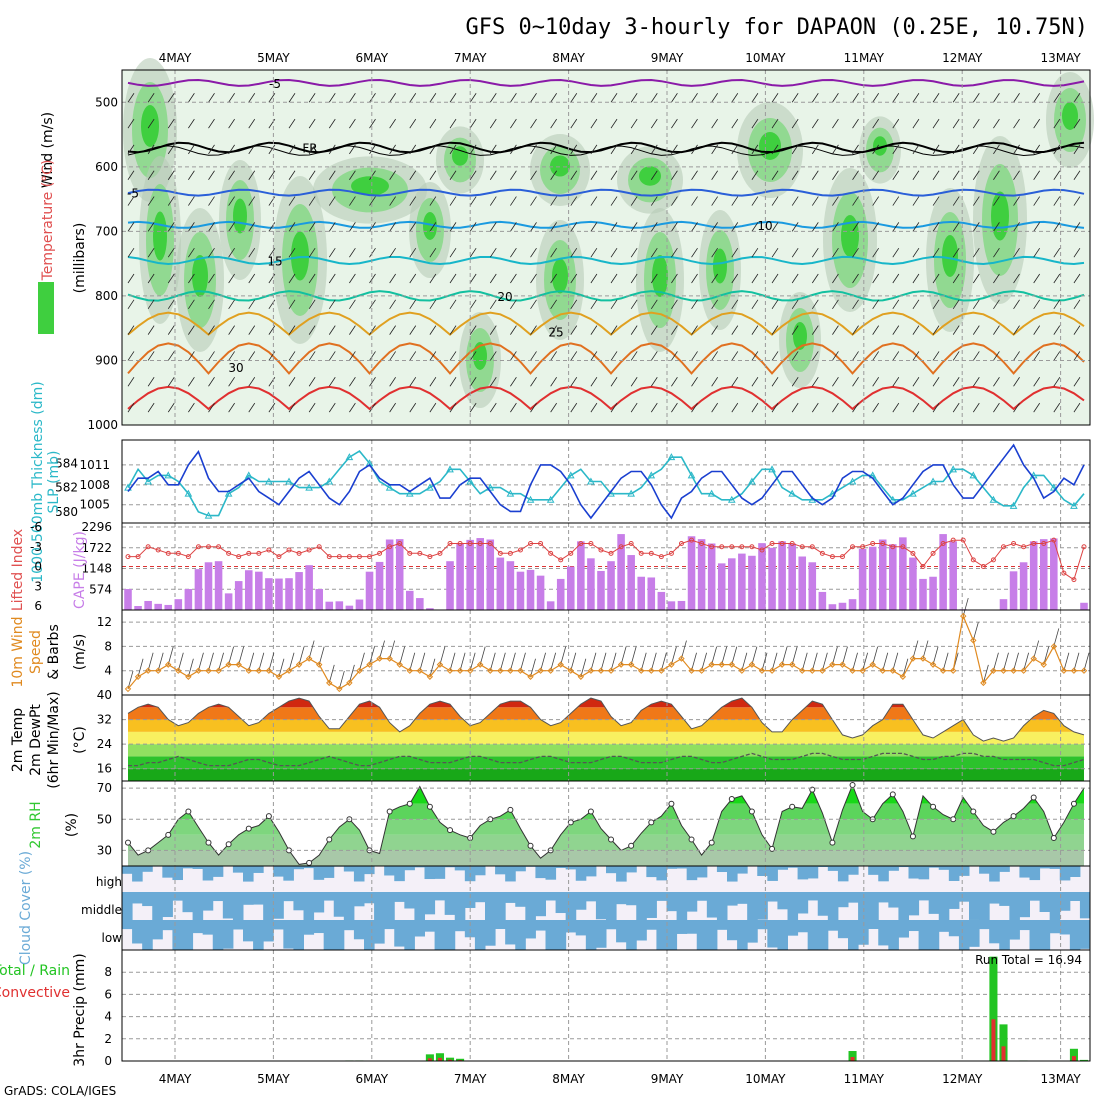  What do you see at coordinates (80, 652) in the screenshot?
I see `wind10m-units: (m/s)` at bounding box center [80, 652].